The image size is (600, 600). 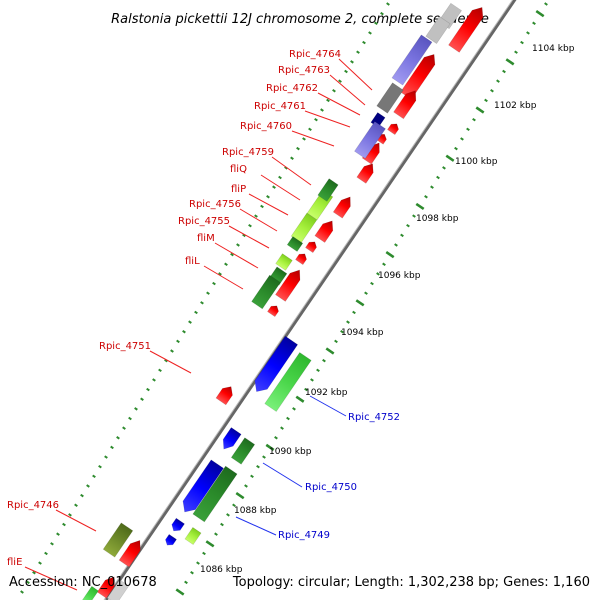 I want to click on gene-label: Rpic_4762, so click(x=292, y=88).